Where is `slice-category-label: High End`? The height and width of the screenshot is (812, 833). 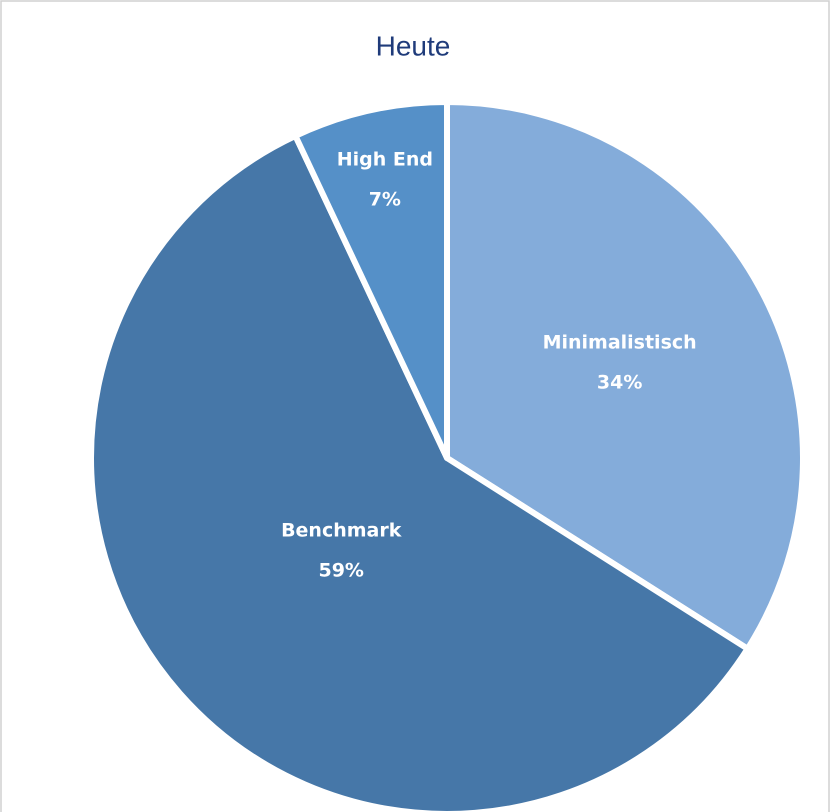 slice-category-label: High End is located at coordinates (385, 159).